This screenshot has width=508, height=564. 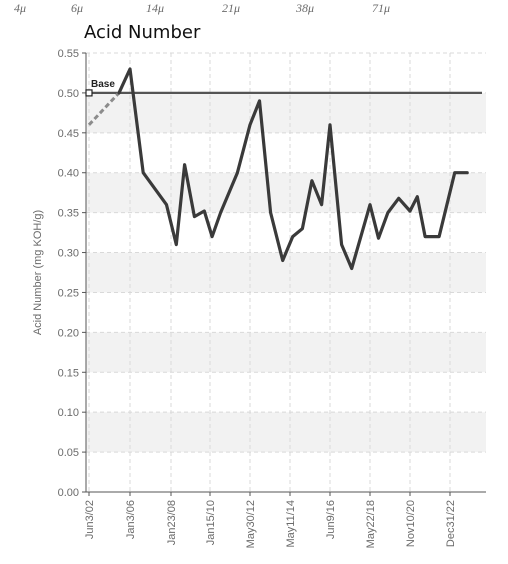 What do you see at coordinates (38, 272) in the screenshot?
I see `y-axis-label: Acid Number (mg KOH/g)` at bounding box center [38, 272].